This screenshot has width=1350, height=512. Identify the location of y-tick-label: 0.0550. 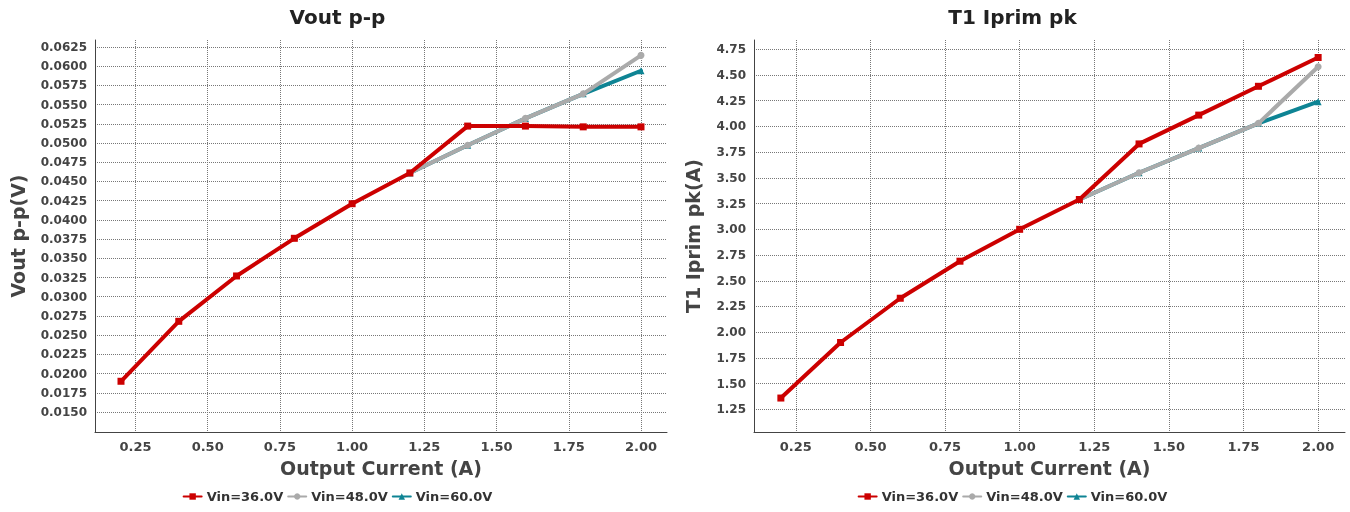
(63, 104).